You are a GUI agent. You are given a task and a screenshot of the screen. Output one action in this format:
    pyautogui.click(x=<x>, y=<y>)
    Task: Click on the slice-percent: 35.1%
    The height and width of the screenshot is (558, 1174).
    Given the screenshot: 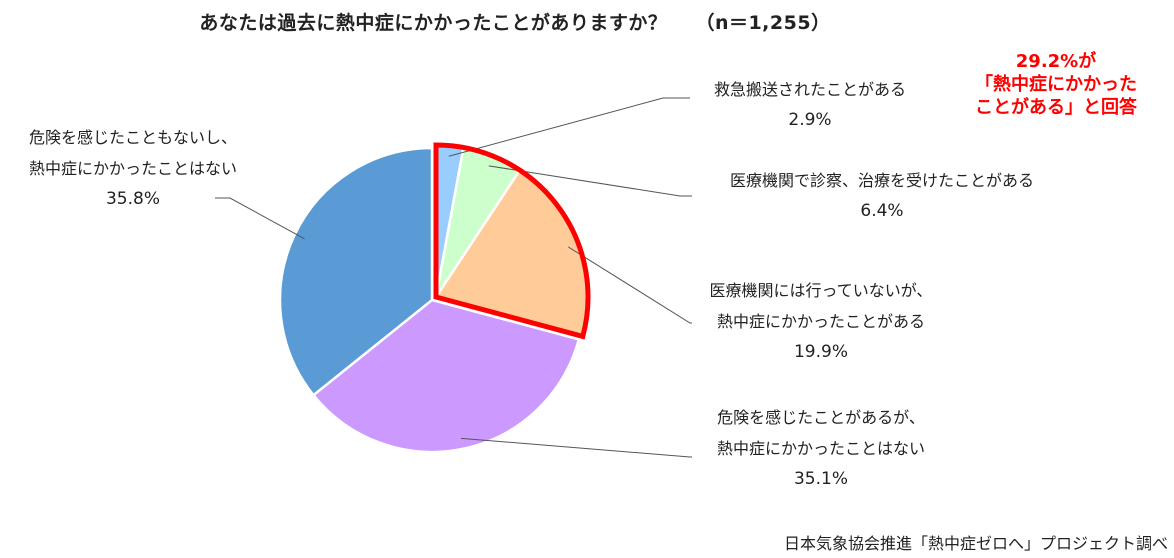 What is the action you would take?
    pyautogui.click(x=820, y=479)
    